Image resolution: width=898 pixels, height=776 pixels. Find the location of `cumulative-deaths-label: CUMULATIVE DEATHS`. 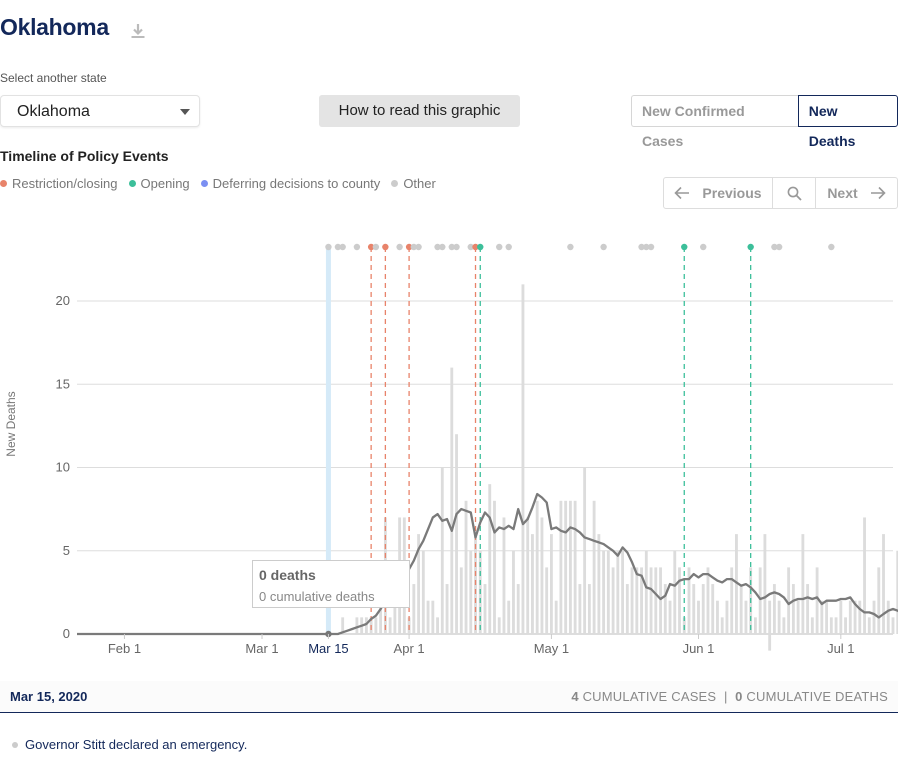

cumulative-deaths-label: CUMULATIVE DEATHS is located at coordinates (817, 696).